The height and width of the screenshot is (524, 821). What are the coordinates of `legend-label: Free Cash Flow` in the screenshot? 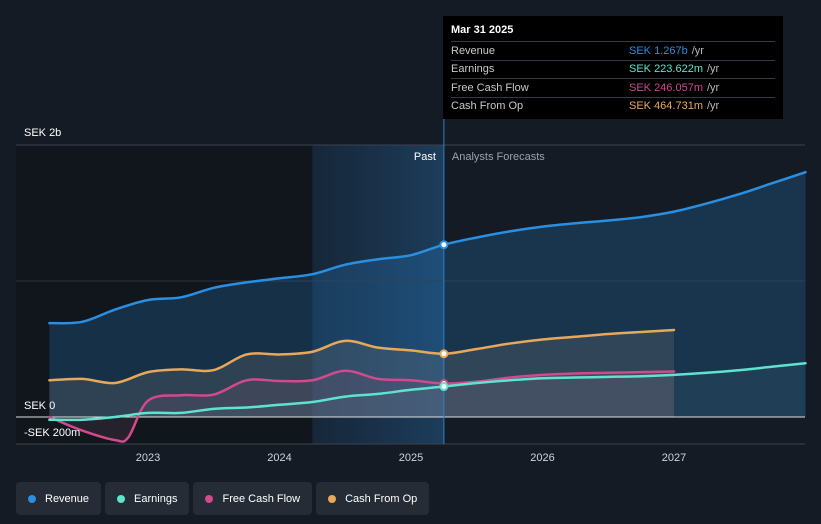 It's located at (261, 498).